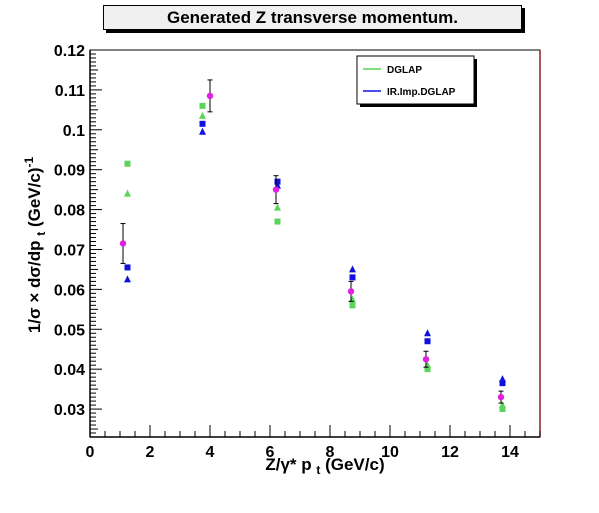 Image resolution: width=599 pixels, height=513 pixels. Describe the element at coordinates (69, 211) in the screenshot. I see `y-tick-label: 0.08` at that location.